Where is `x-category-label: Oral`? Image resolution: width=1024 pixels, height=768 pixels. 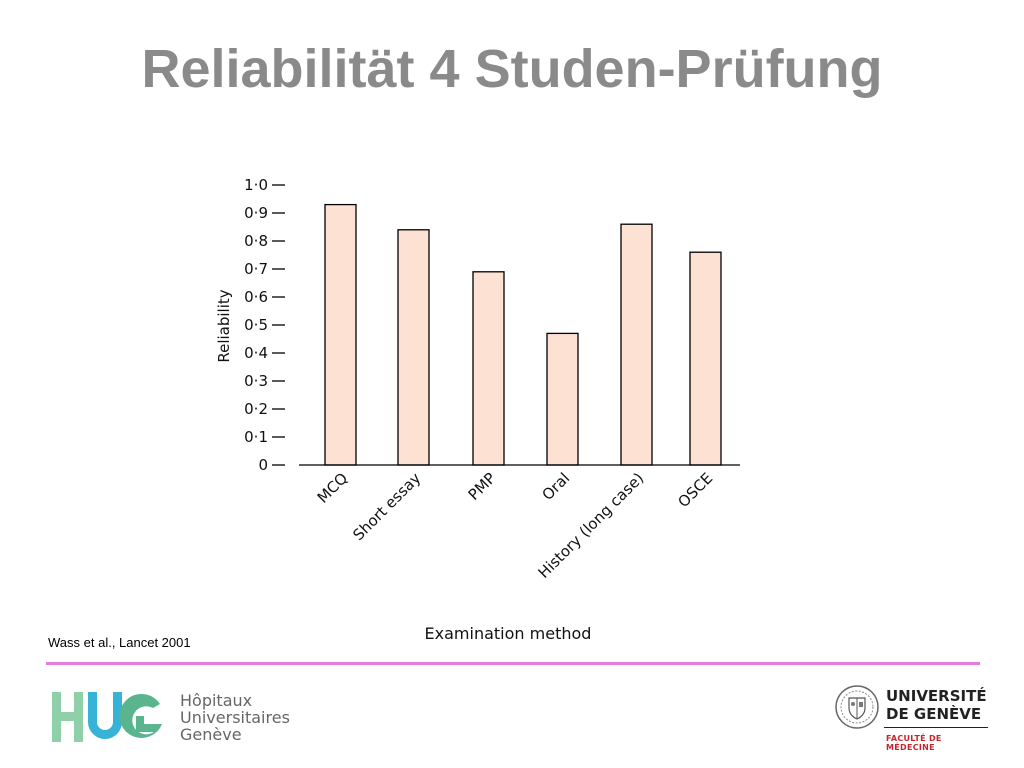
x-category-label: Oral is located at coordinates (555, 486).